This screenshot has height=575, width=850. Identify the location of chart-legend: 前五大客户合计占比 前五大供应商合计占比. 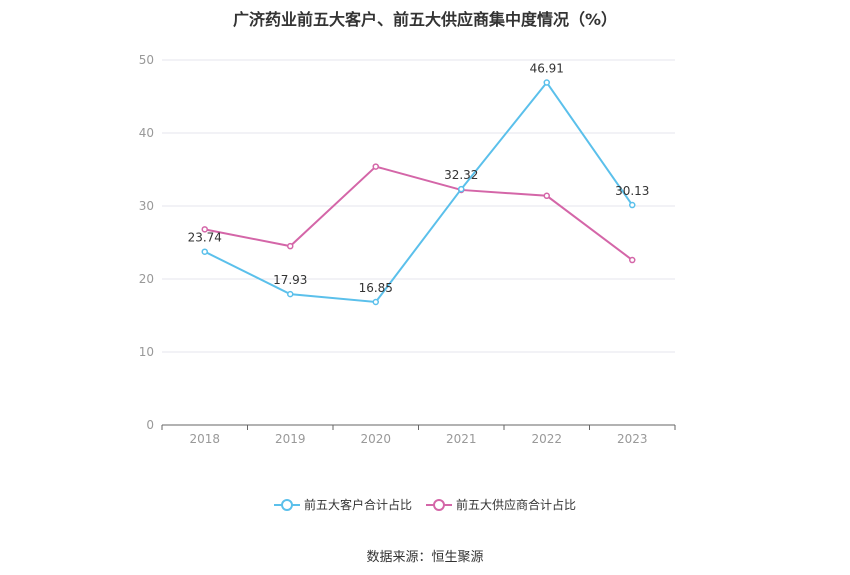
(425, 504).